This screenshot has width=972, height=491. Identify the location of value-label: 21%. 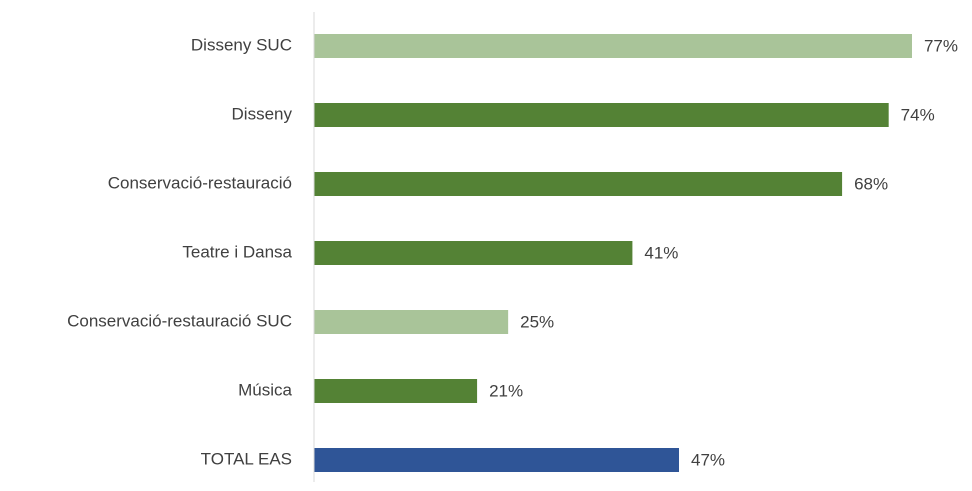
(506, 390).